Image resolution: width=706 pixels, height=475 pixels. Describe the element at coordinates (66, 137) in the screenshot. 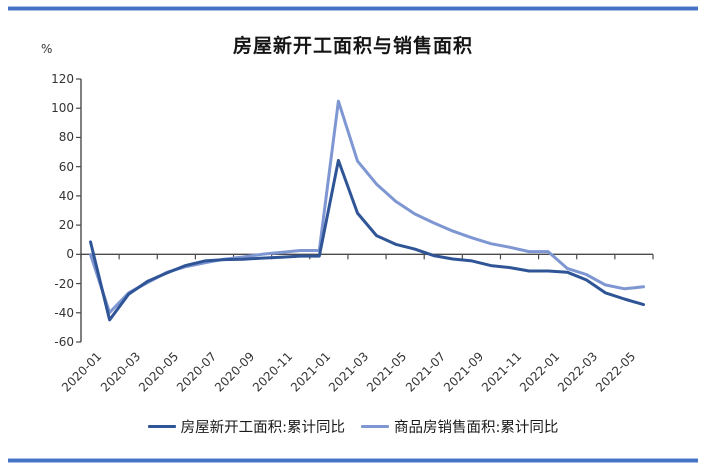

I see `y-tick-label: 80` at that location.